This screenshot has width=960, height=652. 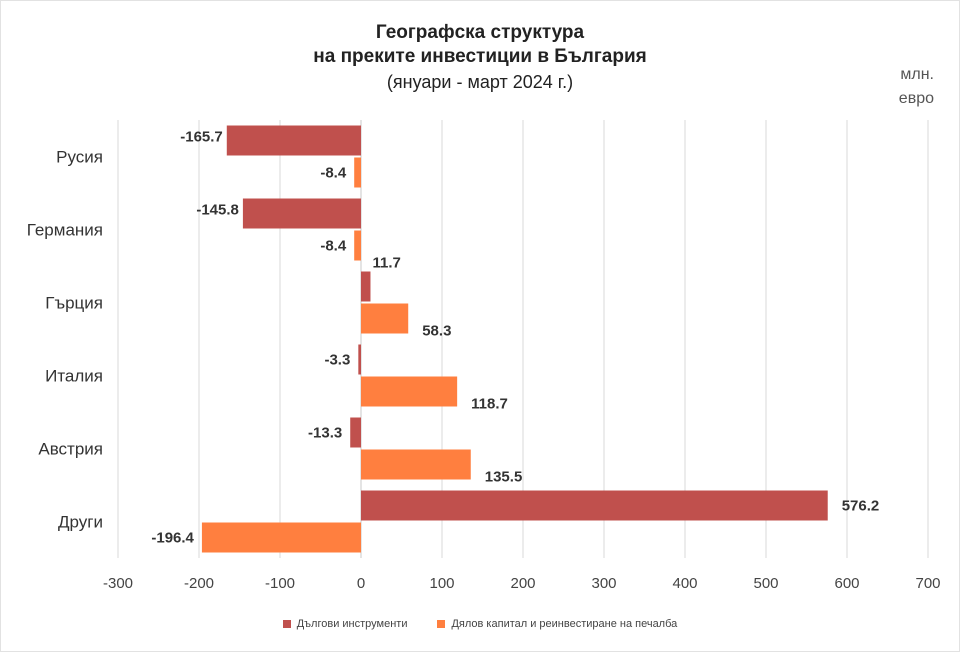 I want to click on legend-label-equity: Дялов капитал и реинвестиране на печалба, so click(x=564, y=624).